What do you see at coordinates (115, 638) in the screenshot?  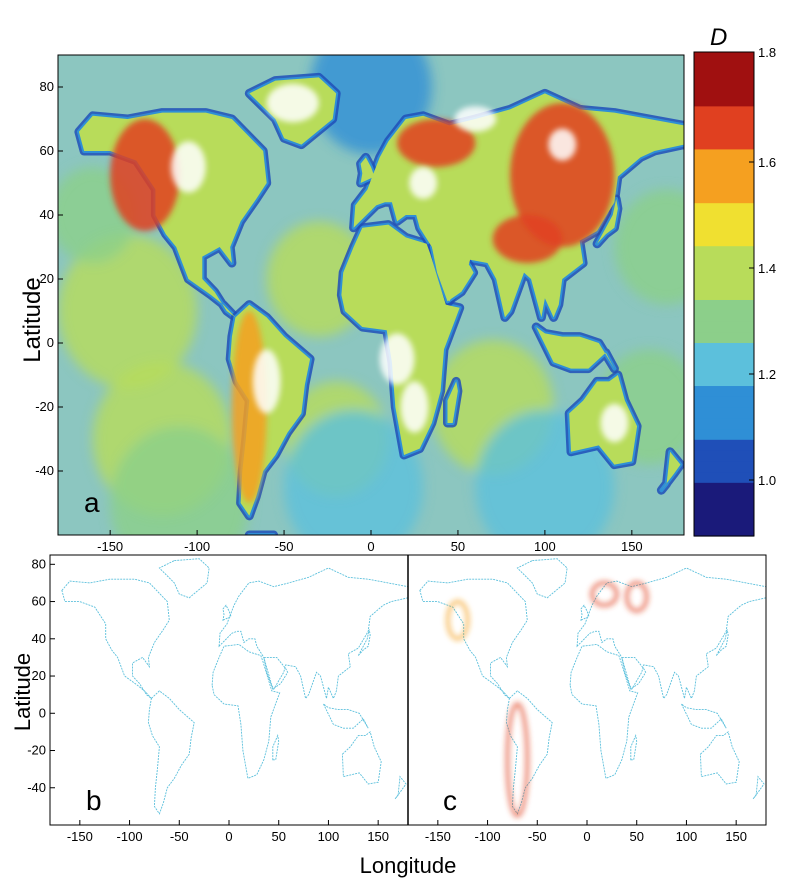 I see `coastline-northAmerica` at bounding box center [115, 638].